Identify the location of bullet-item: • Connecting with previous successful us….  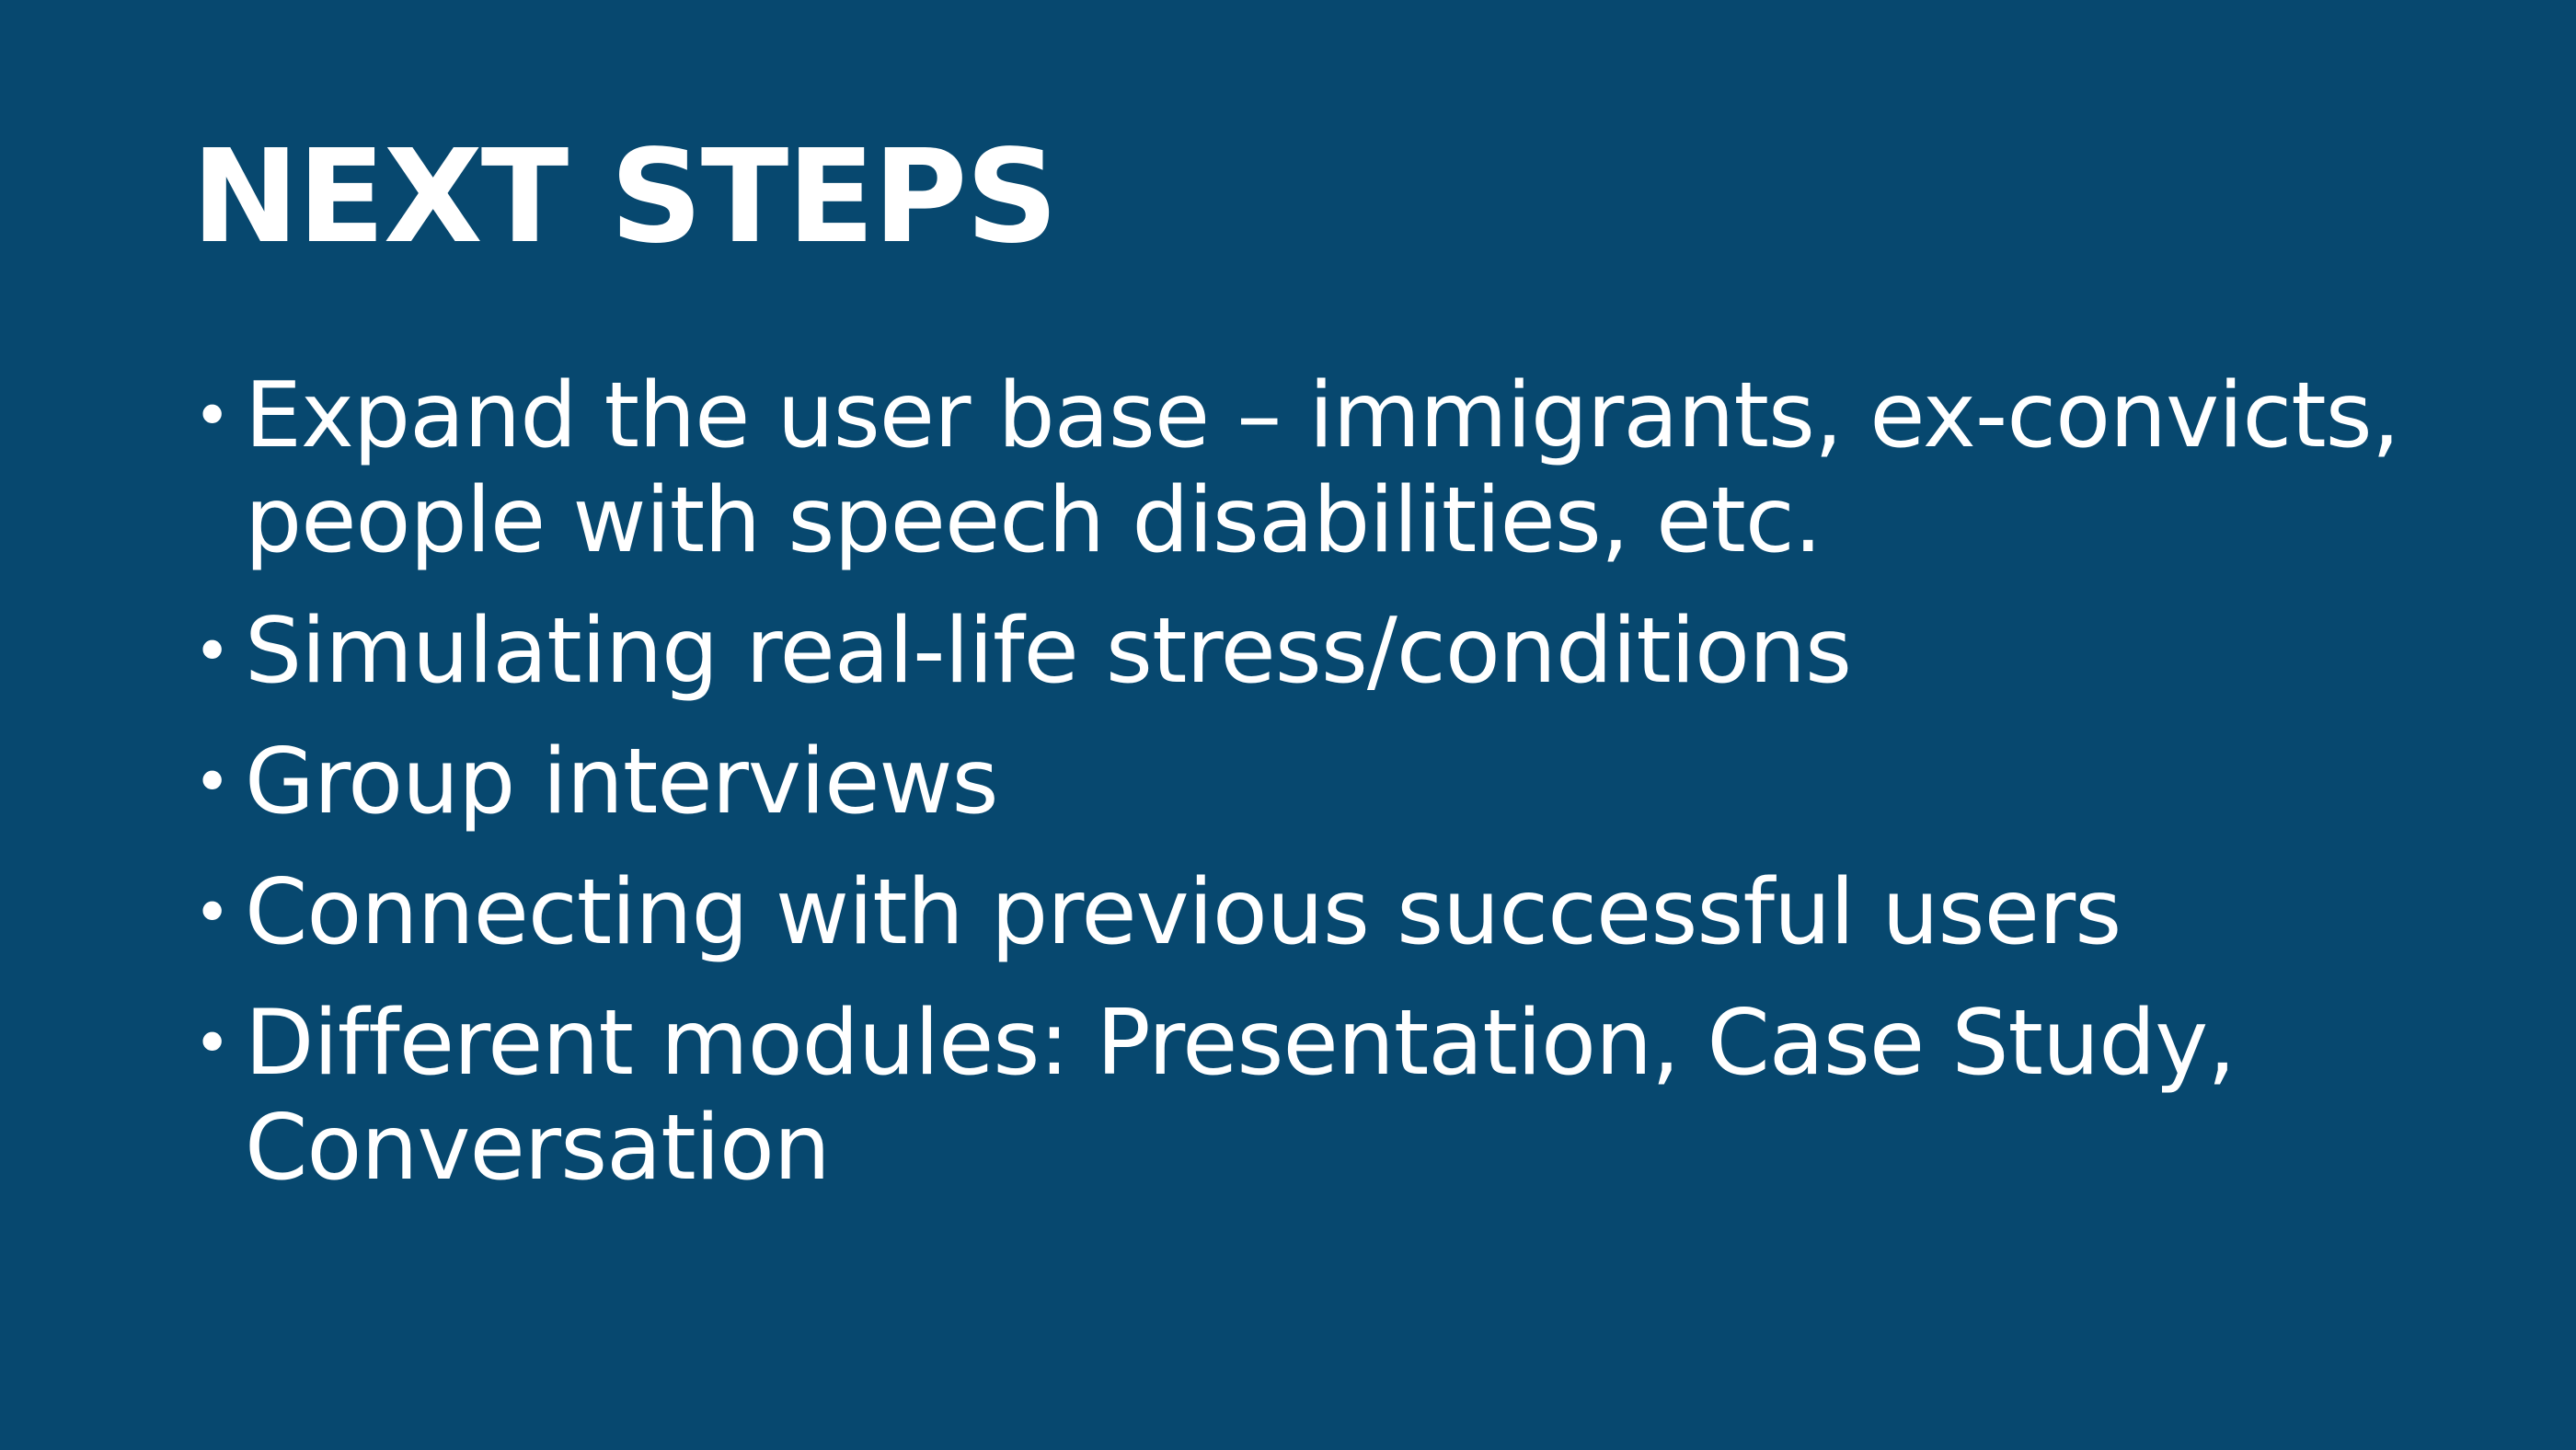
(1306, 913).